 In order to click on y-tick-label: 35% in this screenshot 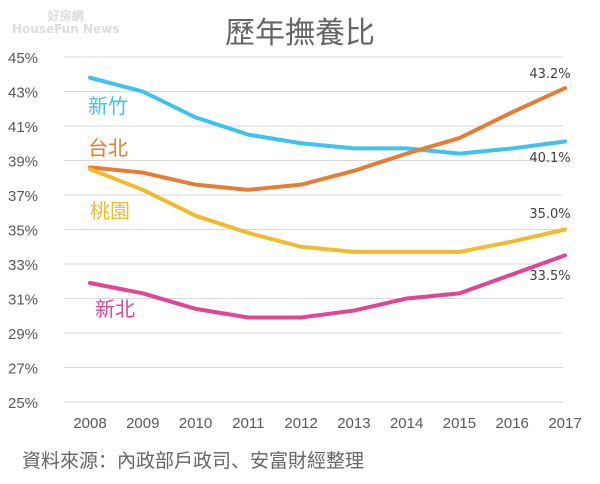, I will do `click(23, 231)`.